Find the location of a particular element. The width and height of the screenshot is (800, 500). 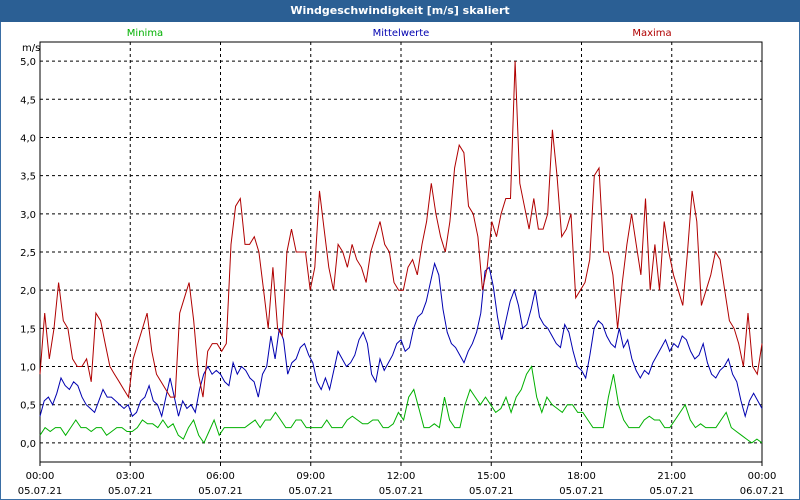

x-tick-time: 21:00 is located at coordinates (671, 476).